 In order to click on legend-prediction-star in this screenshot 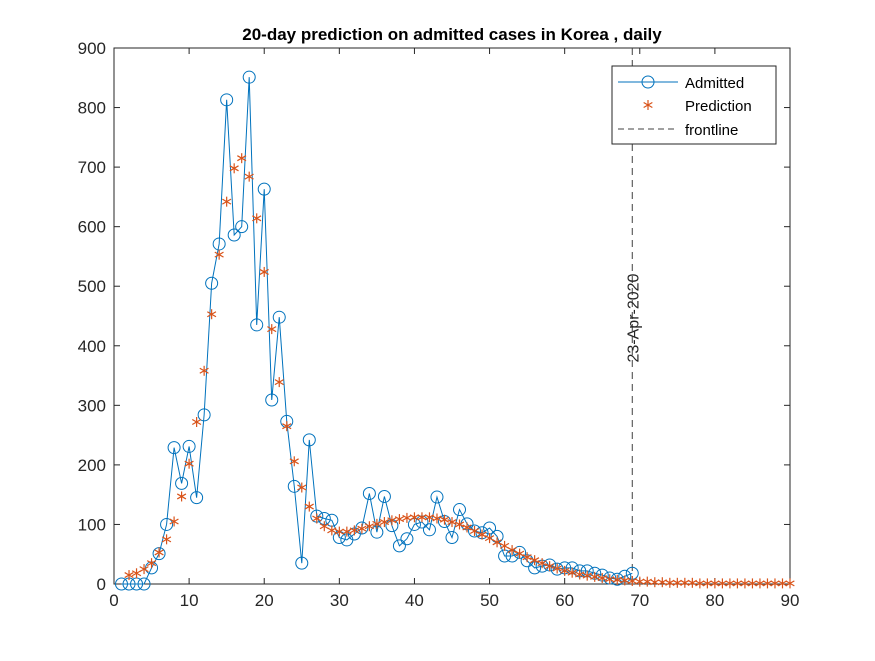, I will do `click(648, 105)`.